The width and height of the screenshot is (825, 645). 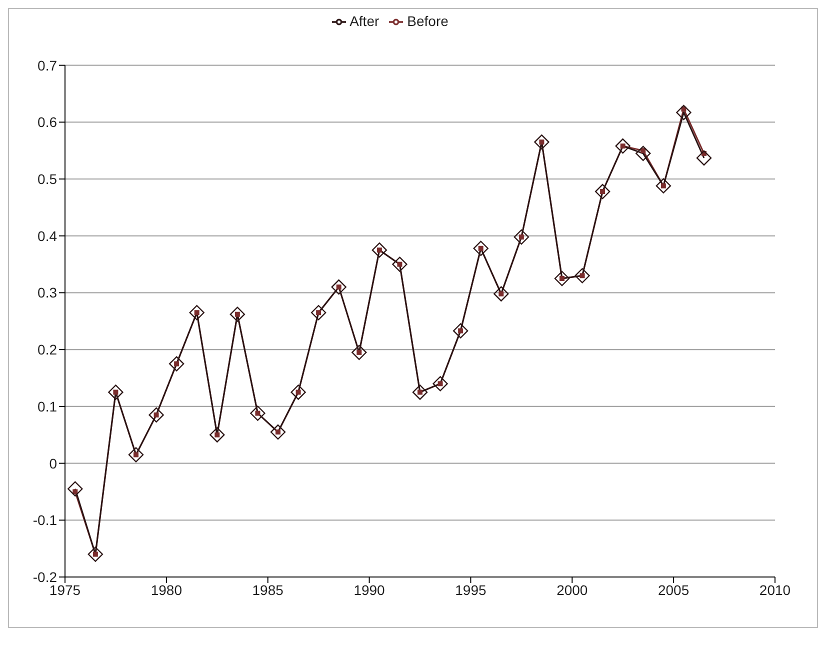 I want to click on x-tick-label: 1990, so click(x=370, y=590).